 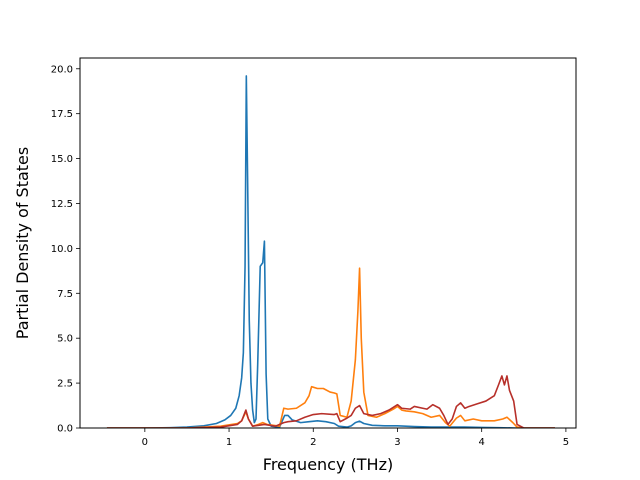 I want to click on y-tick-label: 20.0, so click(x=62, y=69).